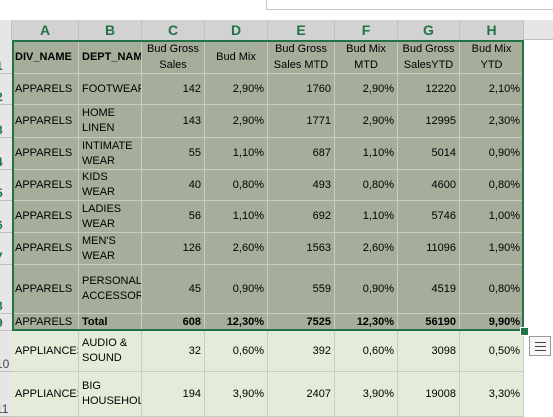 This screenshot has width=553, height=417. I want to click on row-header-7: 7, so click(6, 249).